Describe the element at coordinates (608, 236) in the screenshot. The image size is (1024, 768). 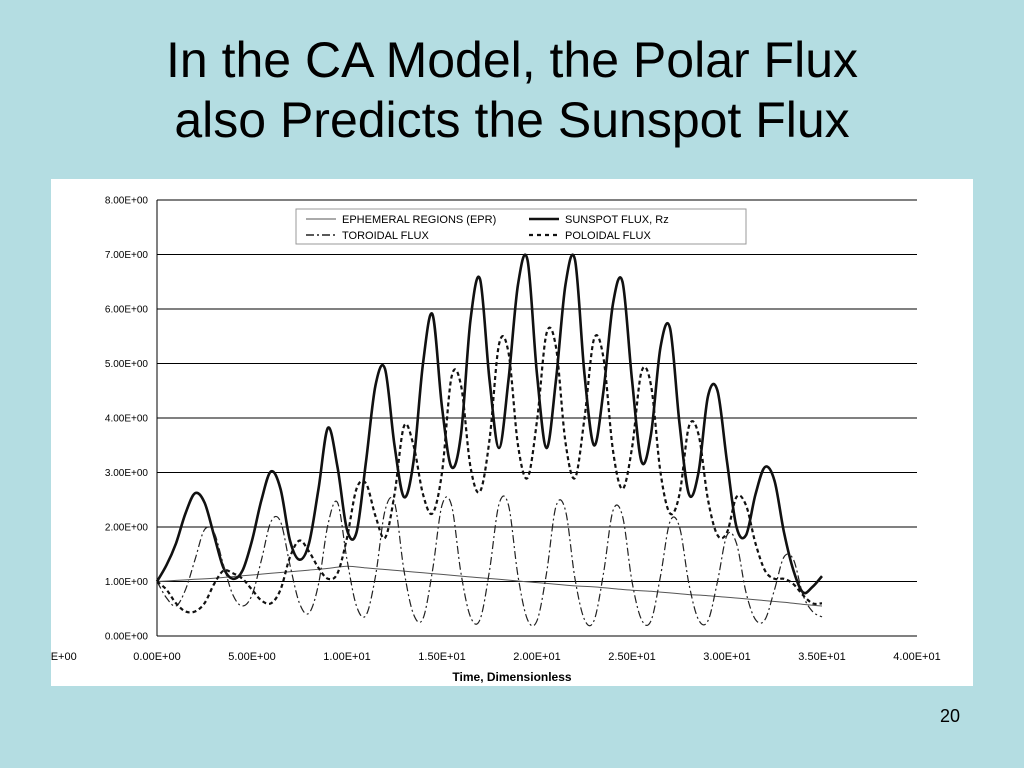
I see `legend-label-poloidal: POLOIDAL FLUX` at that location.